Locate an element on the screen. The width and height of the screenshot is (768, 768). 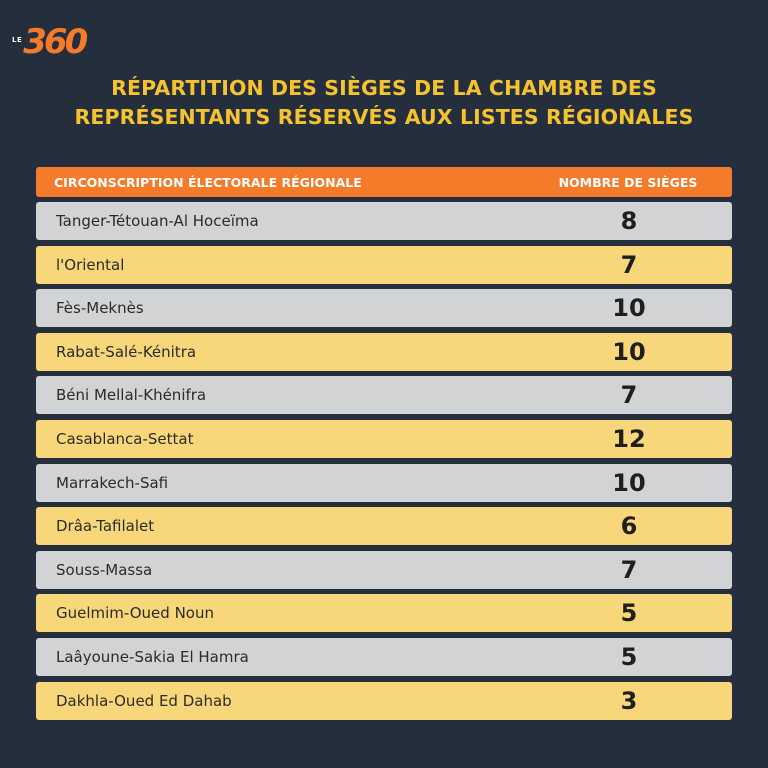
le360-logo: LE 360 is located at coordinates (50, 42).